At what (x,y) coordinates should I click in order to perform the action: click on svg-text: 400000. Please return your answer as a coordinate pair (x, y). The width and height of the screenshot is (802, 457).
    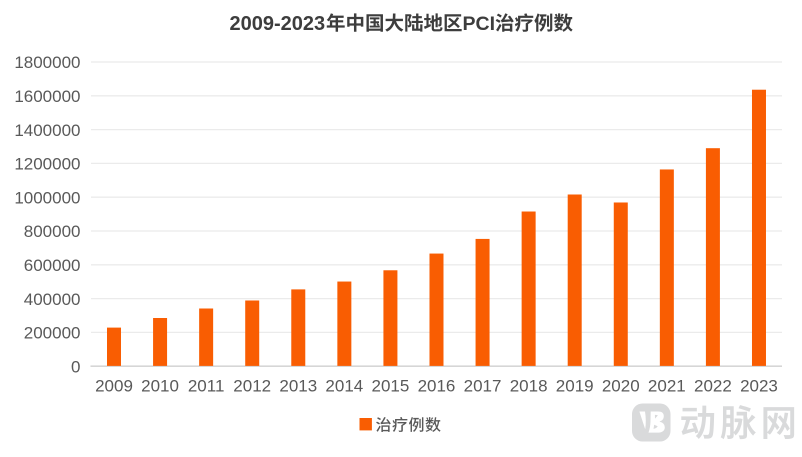
    Looking at the image, I should click on (52, 299).